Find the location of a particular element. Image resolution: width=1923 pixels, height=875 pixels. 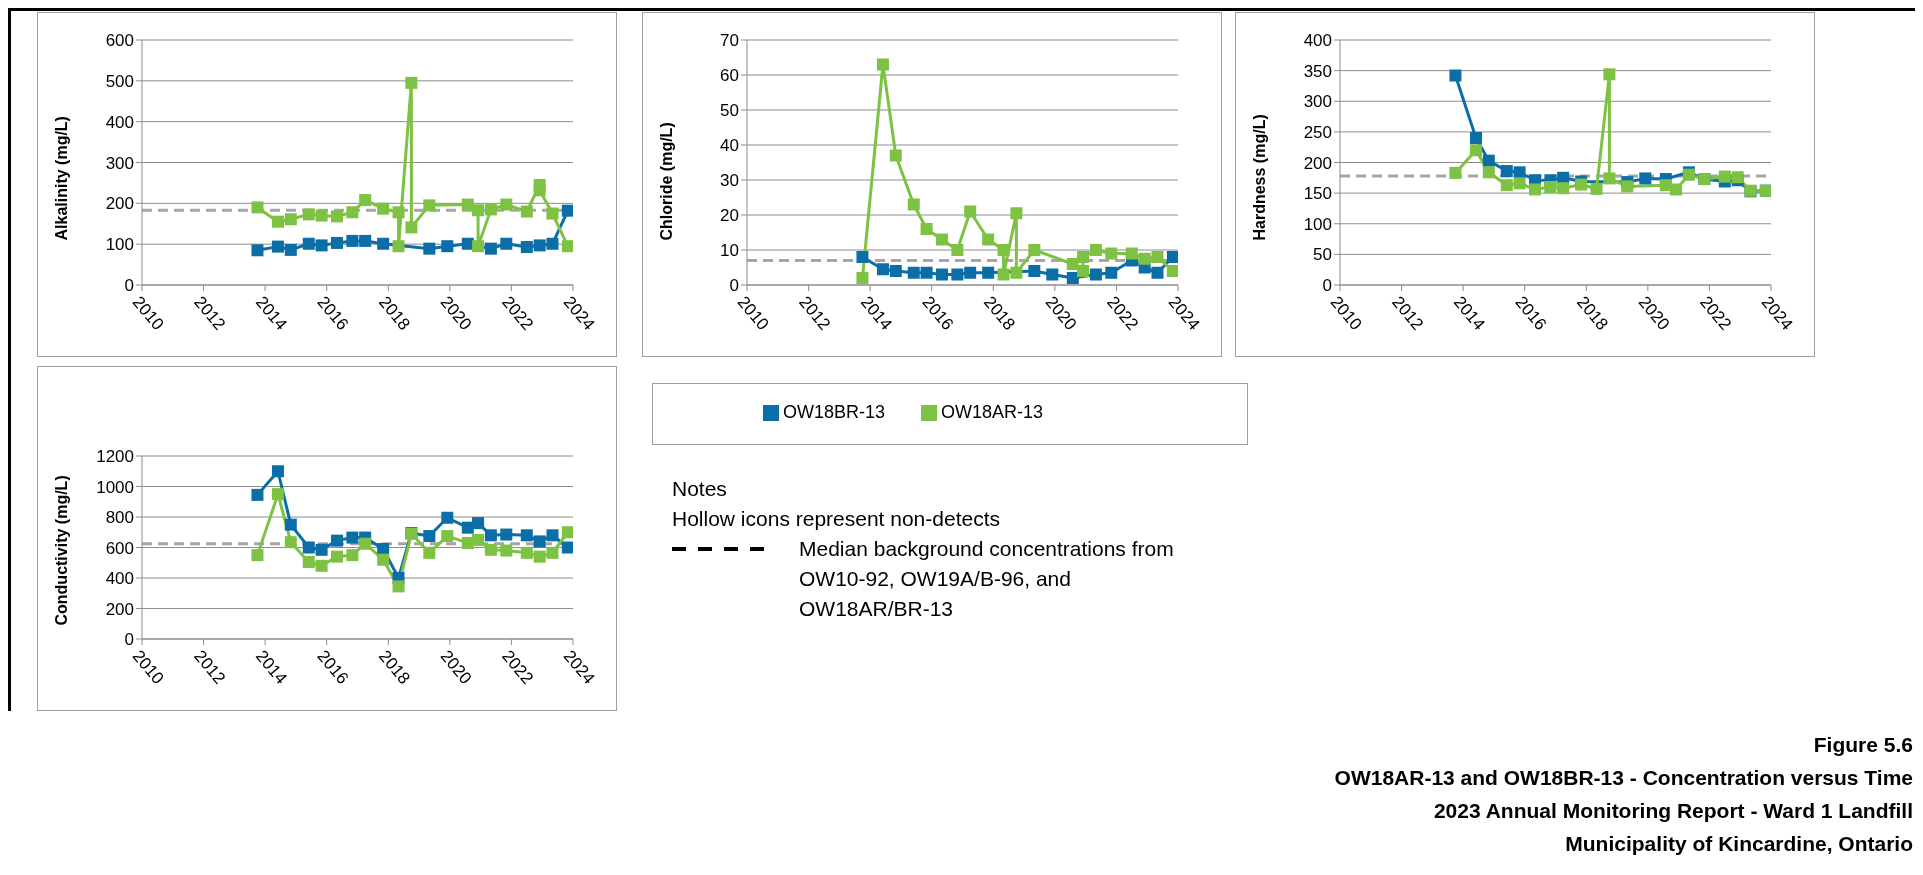

y-tick-label: 800 is located at coordinates (119, 518).